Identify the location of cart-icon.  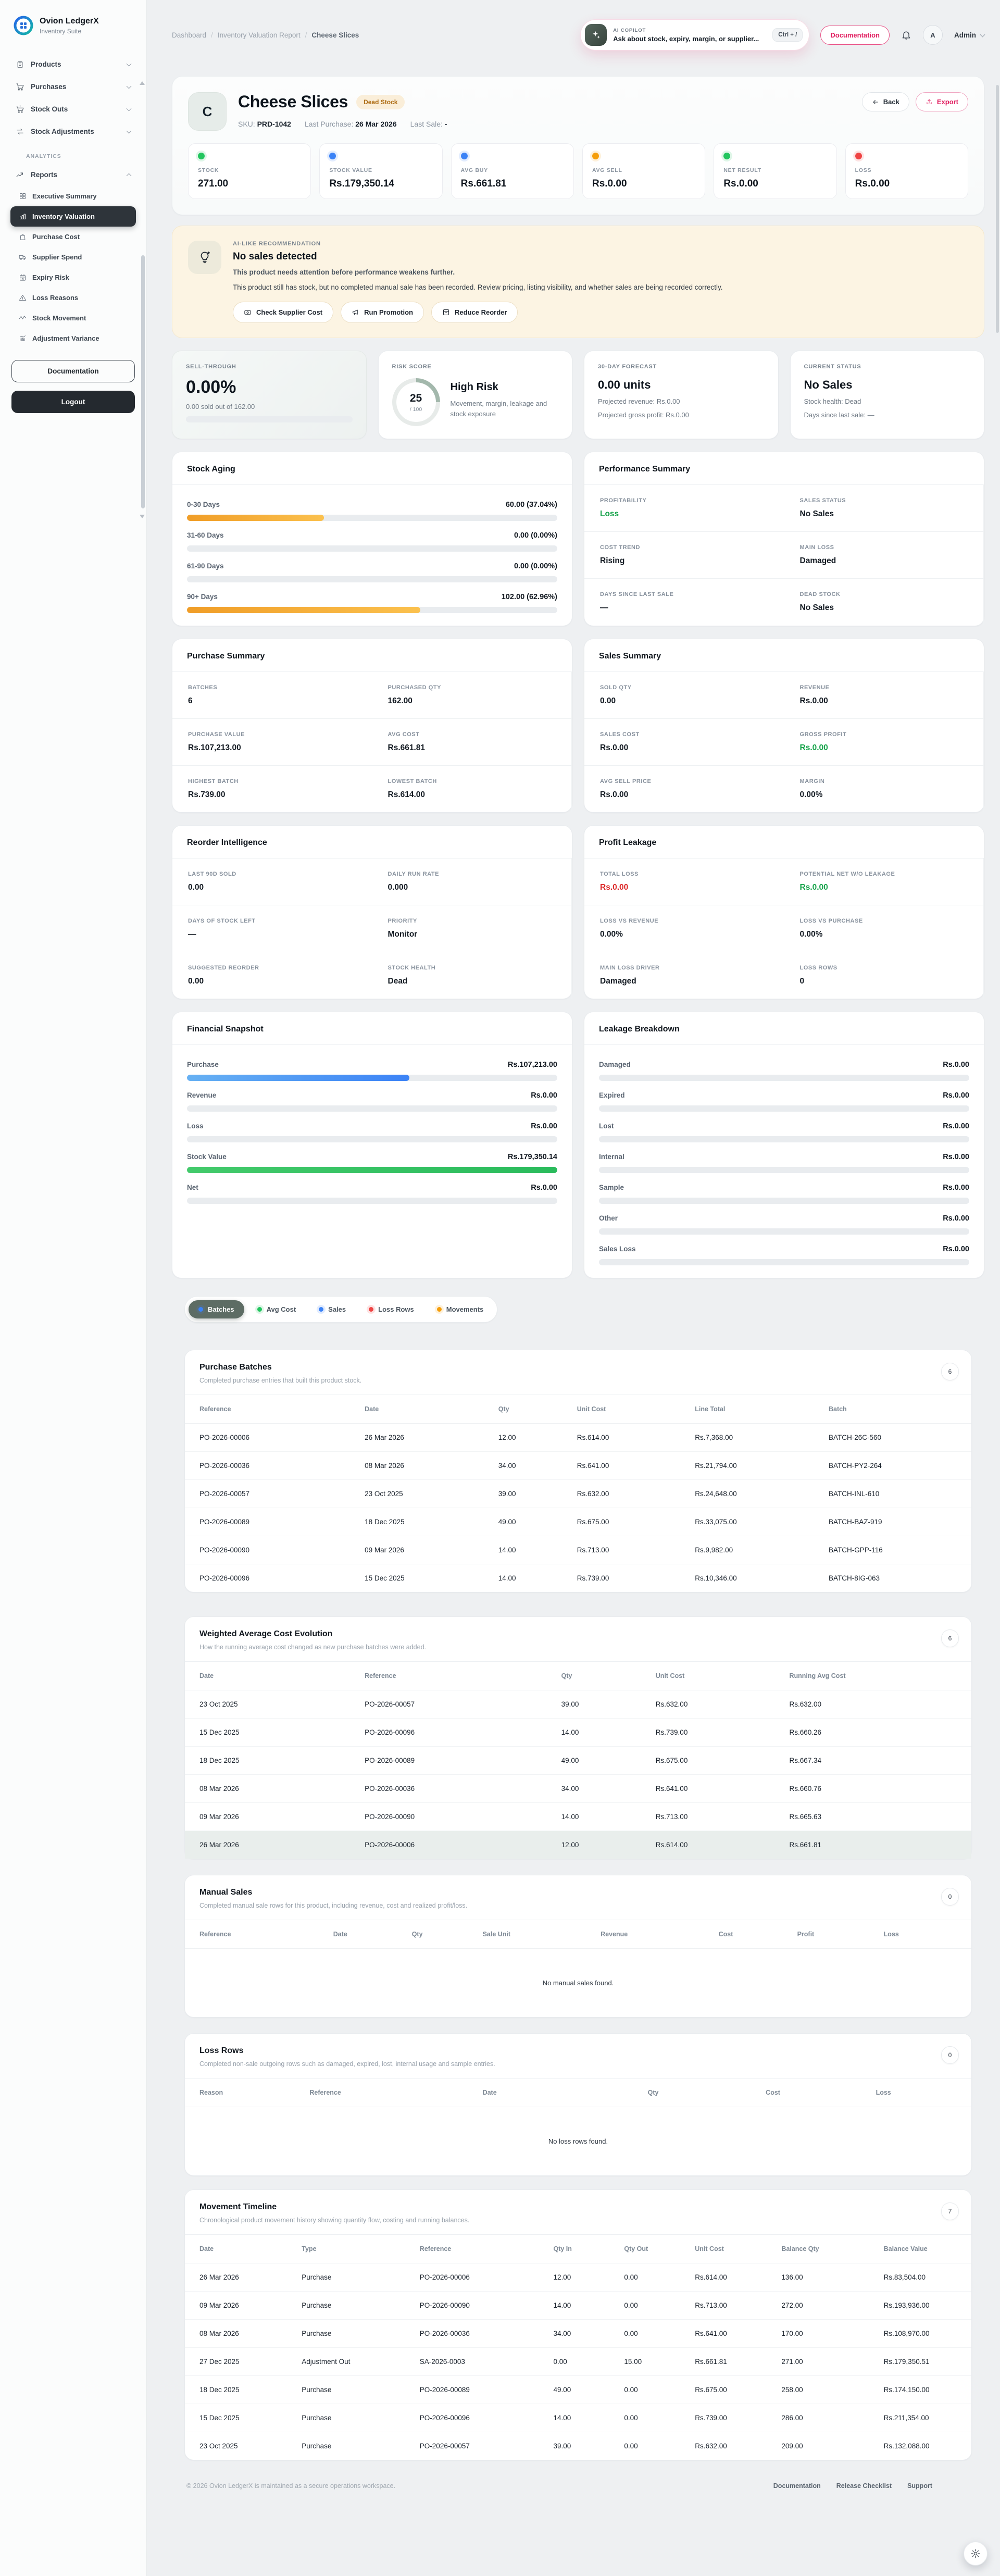
(20, 87).